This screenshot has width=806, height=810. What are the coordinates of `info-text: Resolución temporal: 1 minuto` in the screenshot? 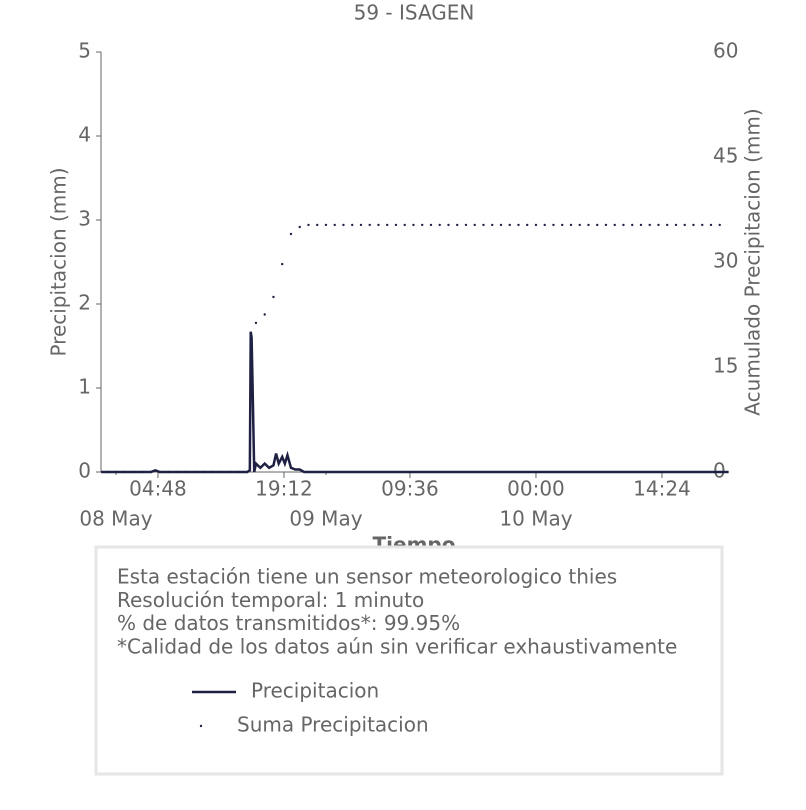 It's located at (270, 600).